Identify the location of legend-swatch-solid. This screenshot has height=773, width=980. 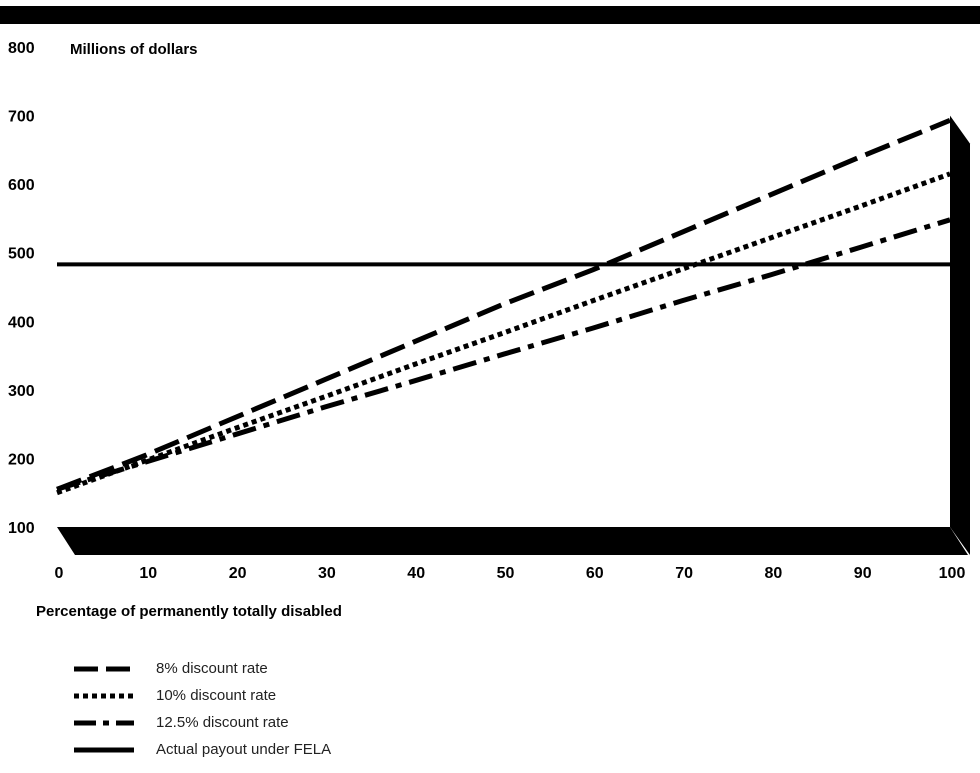
(104, 749).